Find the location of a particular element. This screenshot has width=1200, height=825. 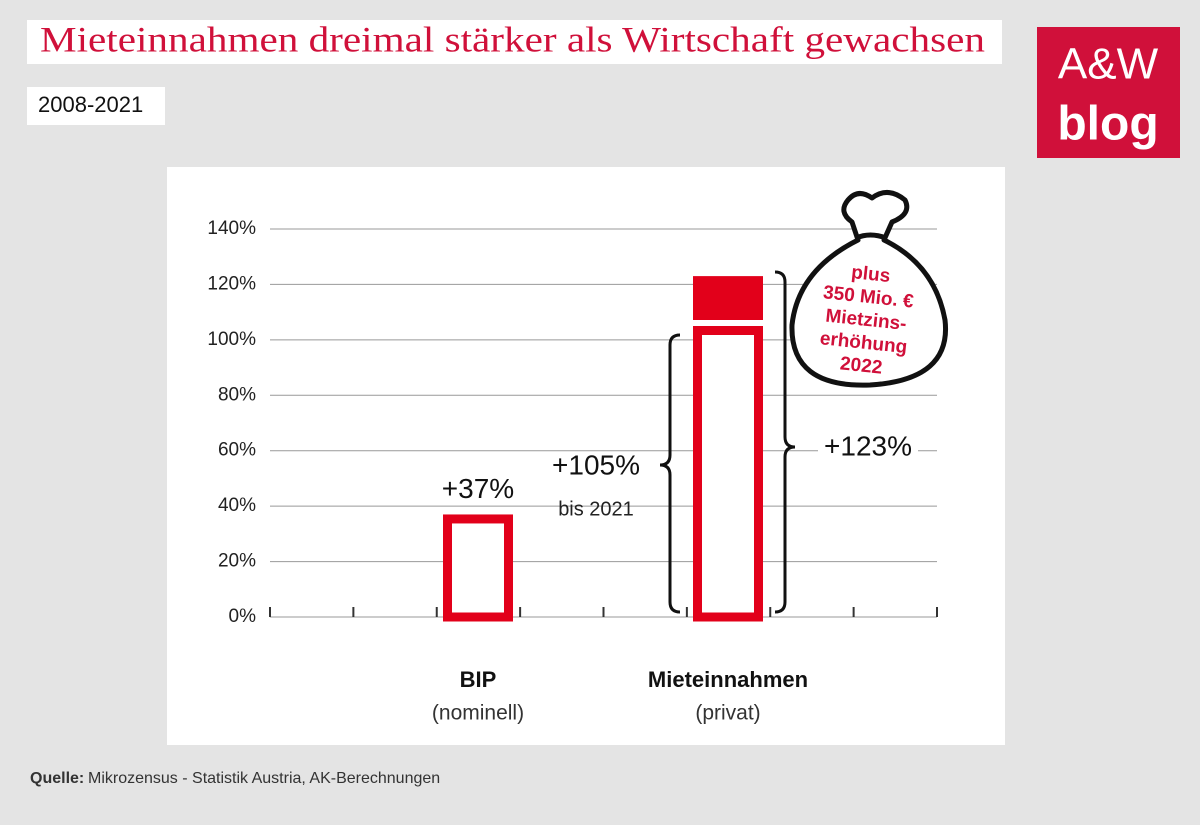

label-bg is located at coordinates (868, 448).